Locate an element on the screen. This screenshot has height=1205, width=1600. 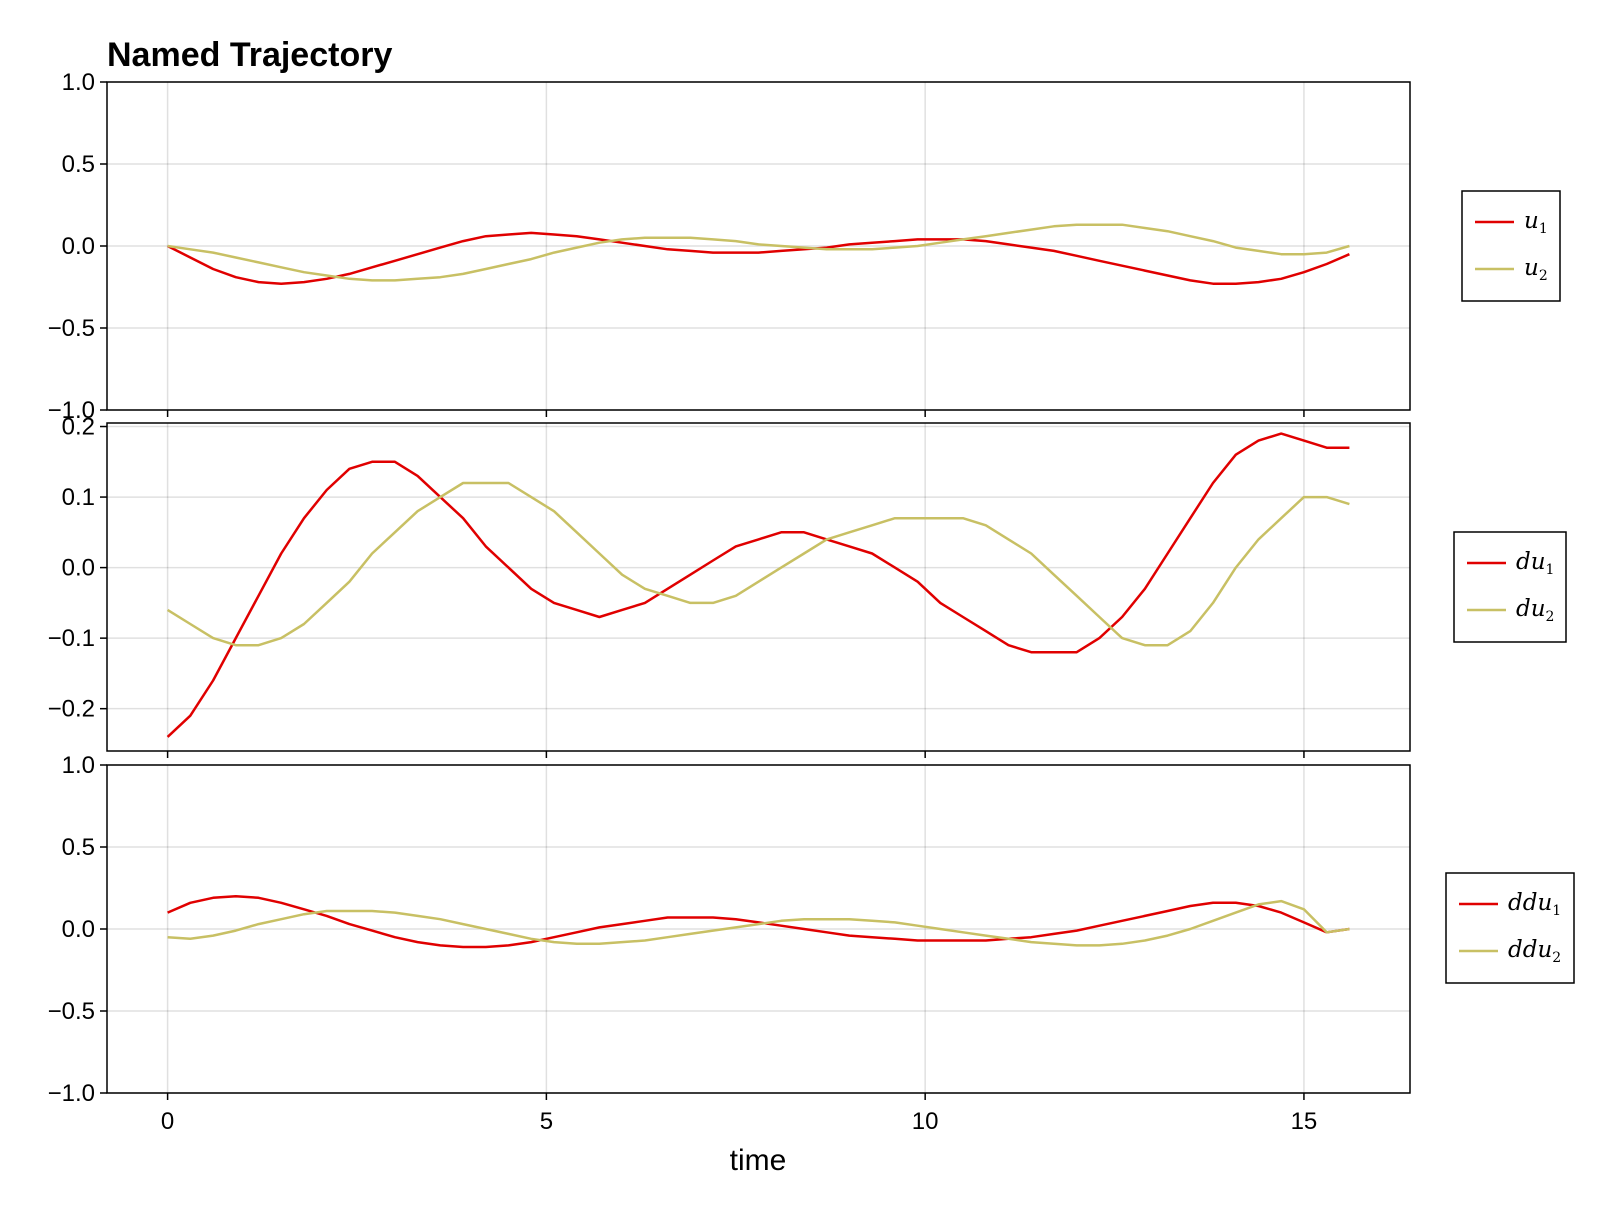
x-axis-label: time is located at coordinates (758, 1160).